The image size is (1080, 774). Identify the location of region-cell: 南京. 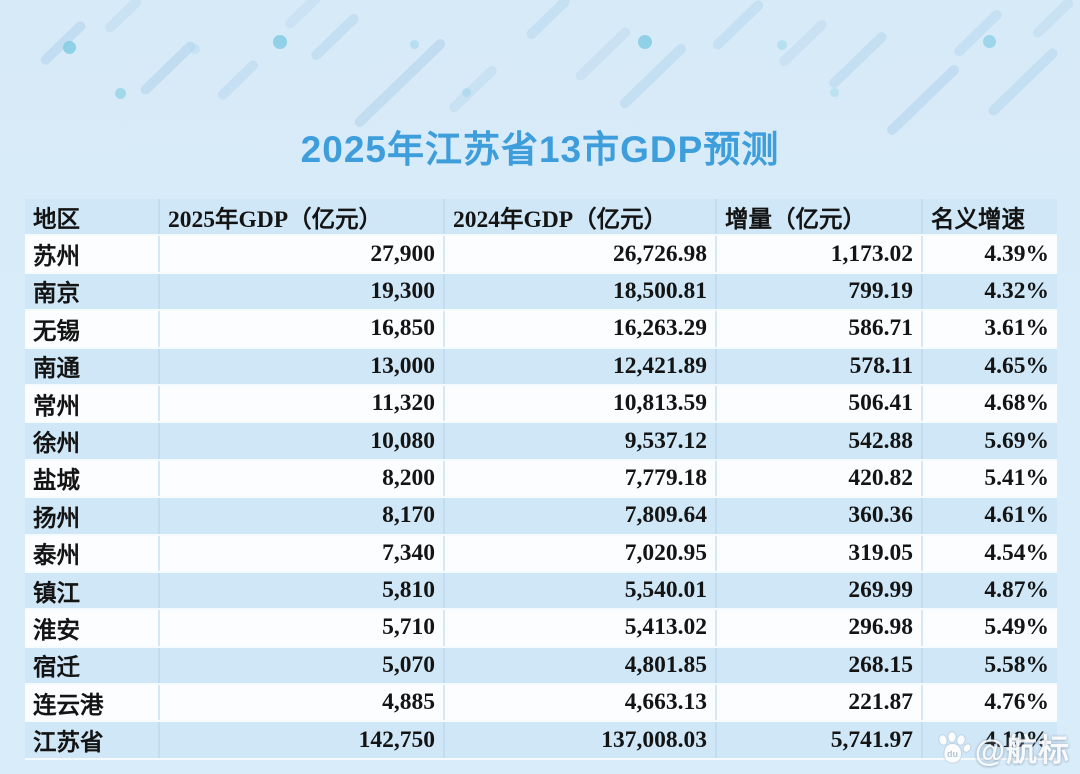
(92, 291).